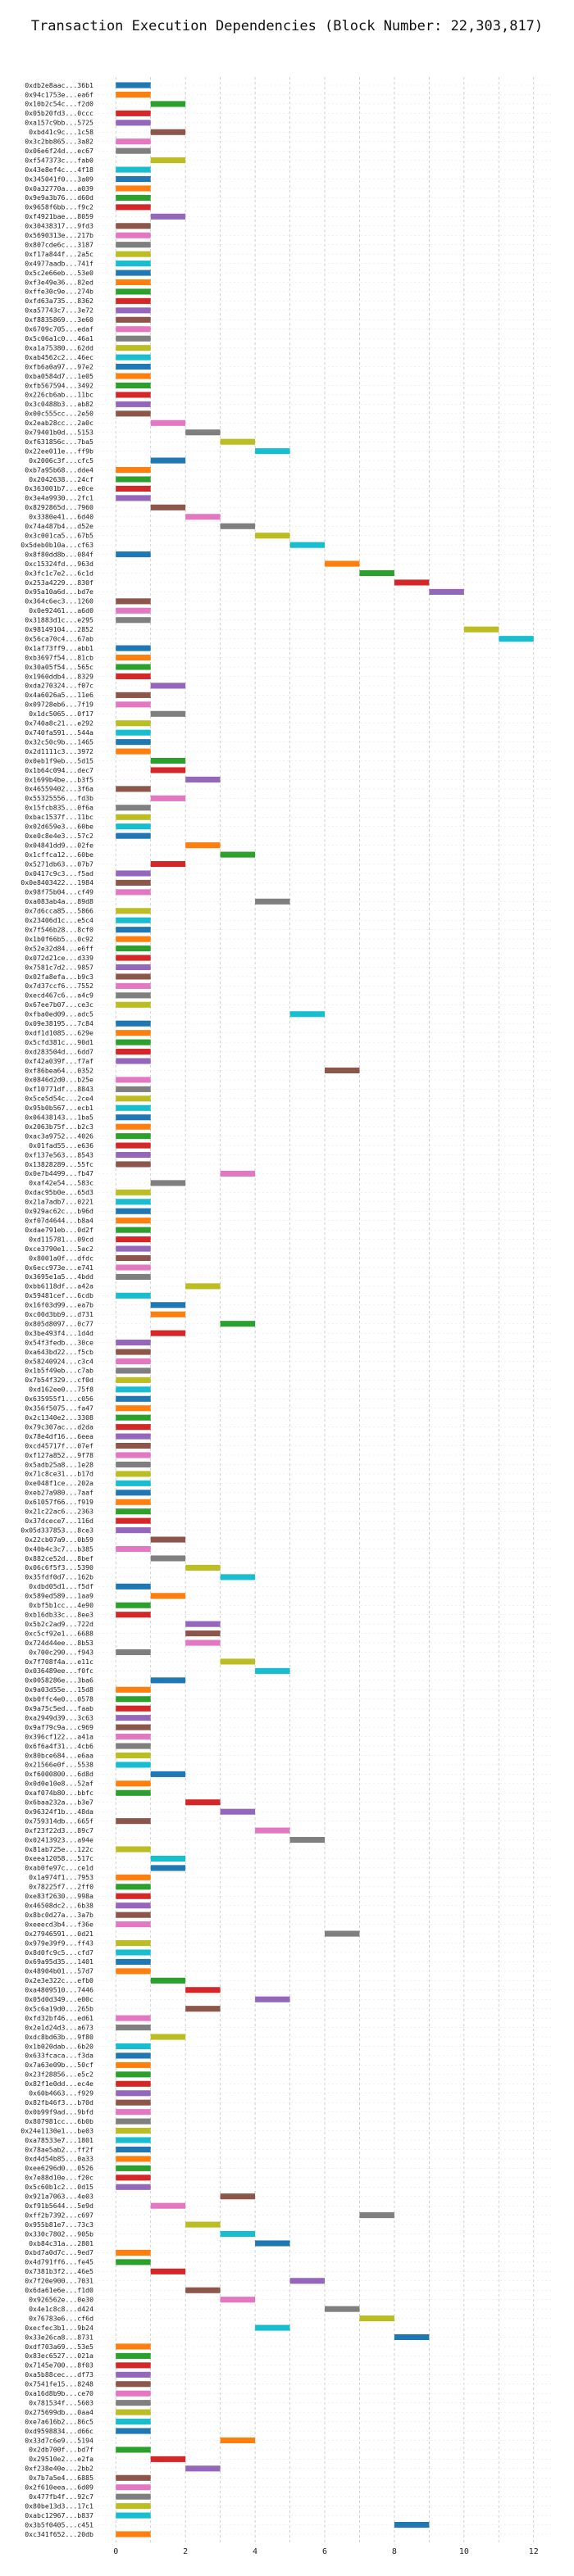 This screenshot has height=2576, width=574. Describe the element at coordinates (59, 1005) in the screenshot. I see `transaction-label: 0x67ee7b07...ce3c` at that location.